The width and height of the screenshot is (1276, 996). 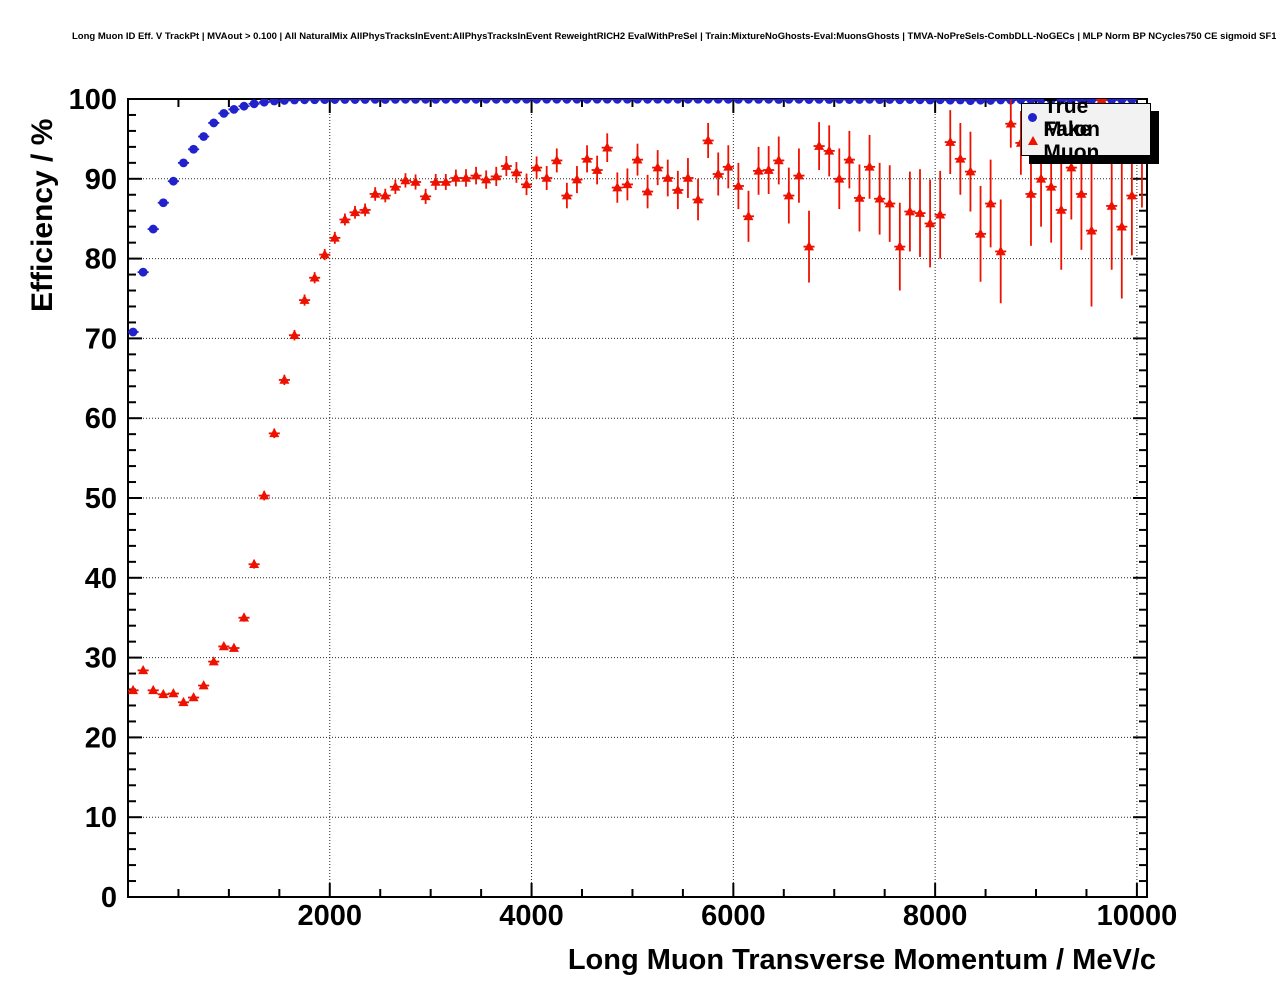 What do you see at coordinates (1137, 916) in the screenshot?
I see `x-tick-label: 10000` at bounding box center [1137, 916].